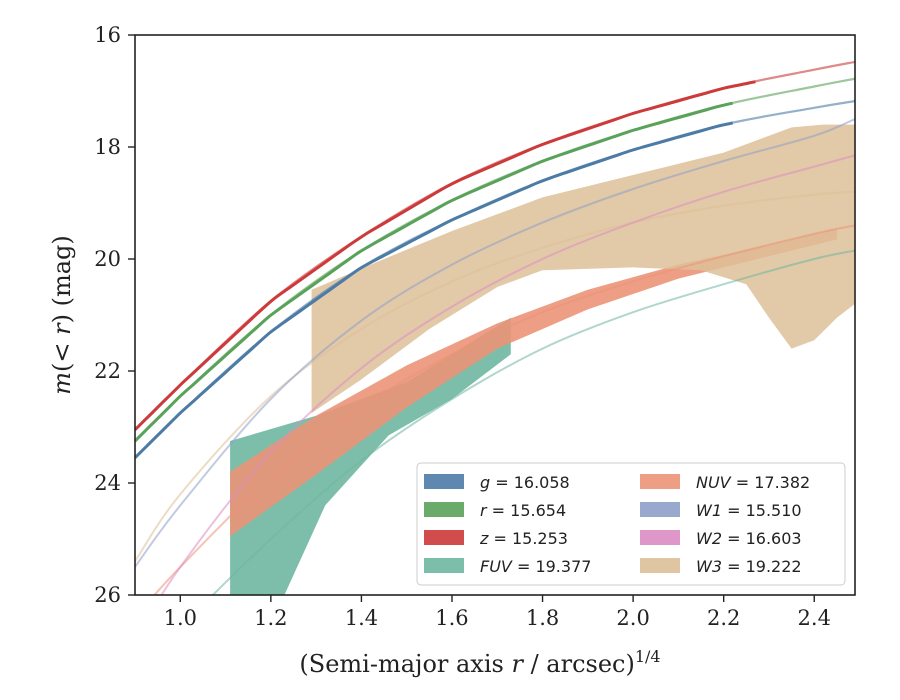 Image resolution: width=900 pixels, height=700 pixels. Describe the element at coordinates (749, 510) in the screenshot. I see `legend-label-w1: W1 = 15.510` at that location.